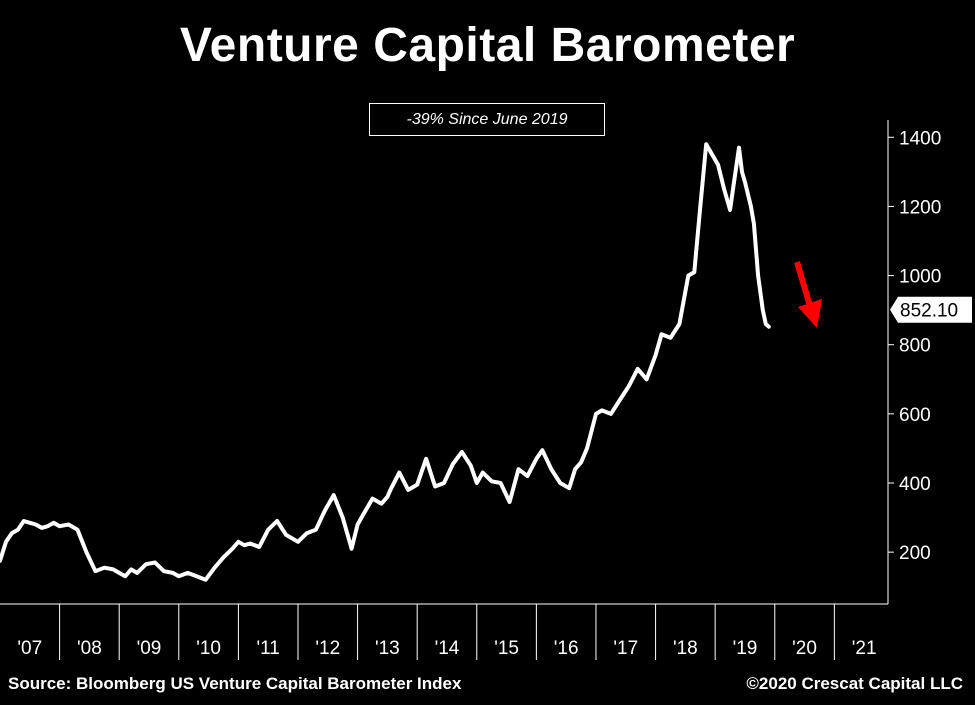 Image resolution: width=975 pixels, height=705 pixels. I want to click on chart-title: Venture Capital Barometer, so click(487, 45).